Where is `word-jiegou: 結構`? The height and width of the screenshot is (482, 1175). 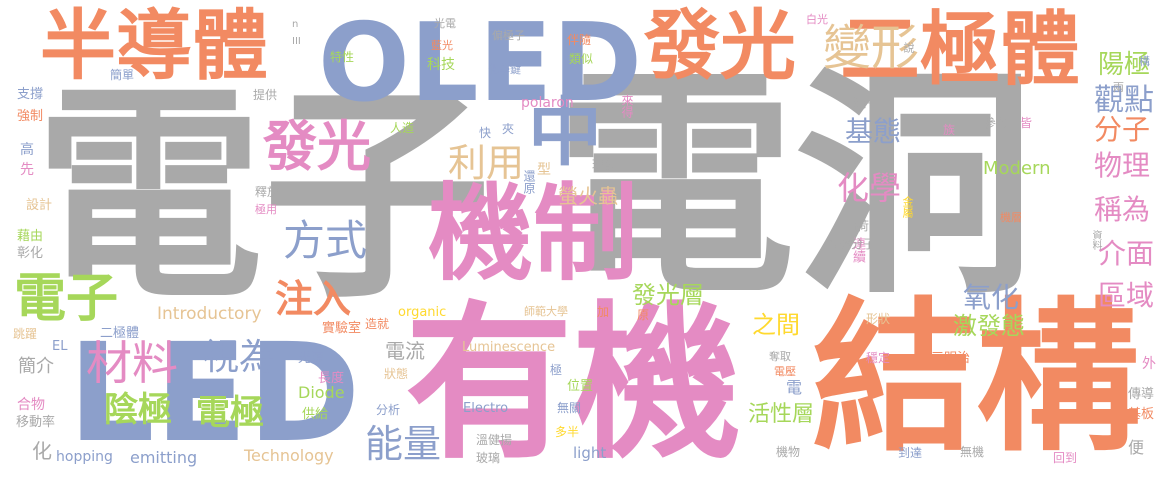
word-jiegou: 結構 is located at coordinates (976, 378).